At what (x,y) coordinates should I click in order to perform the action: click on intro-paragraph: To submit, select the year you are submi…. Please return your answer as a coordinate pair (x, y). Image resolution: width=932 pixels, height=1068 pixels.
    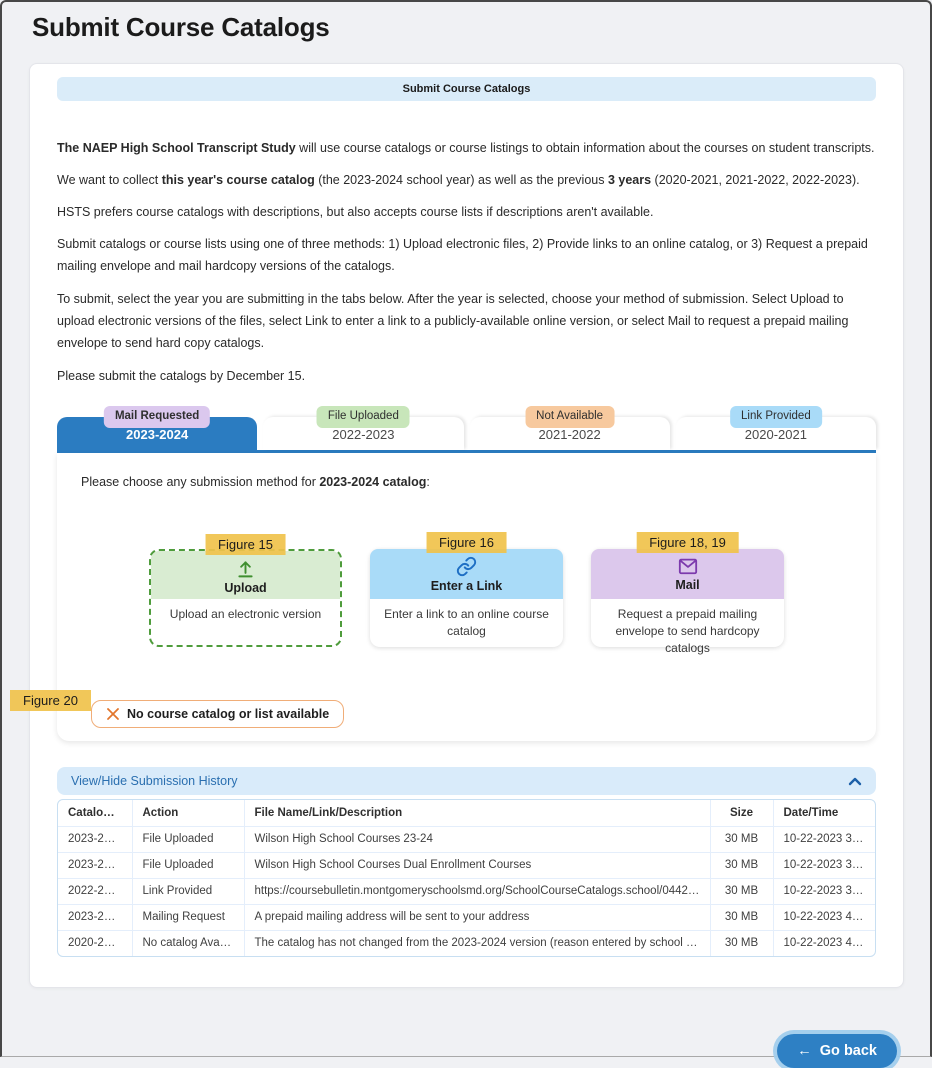
    Looking at the image, I should click on (453, 321).